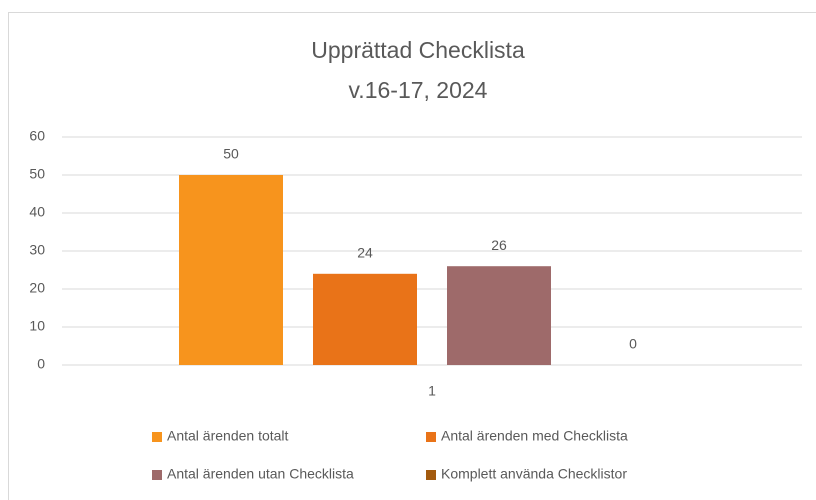  I want to click on legend-label: Antal ärenden totalt, so click(228, 436).